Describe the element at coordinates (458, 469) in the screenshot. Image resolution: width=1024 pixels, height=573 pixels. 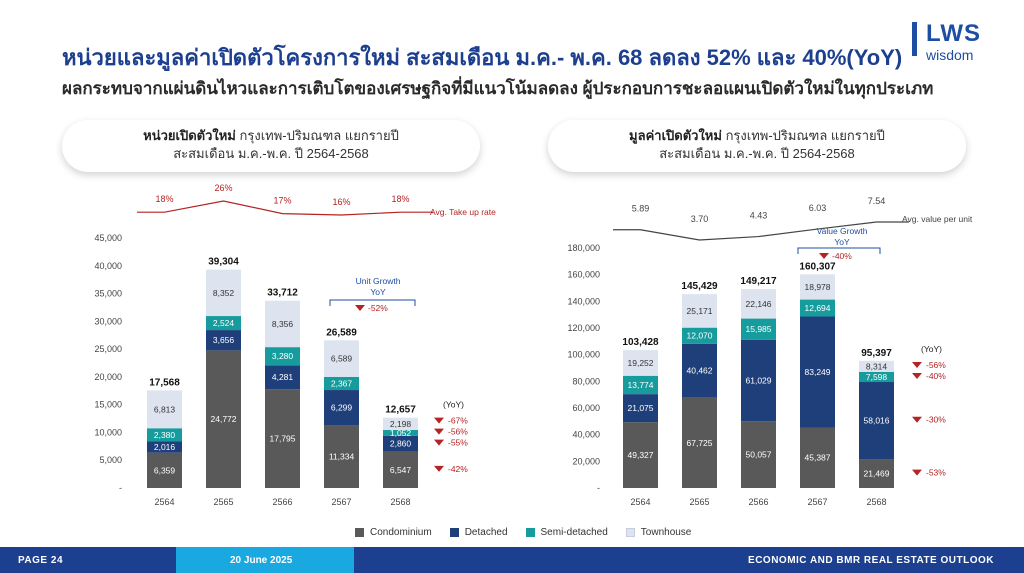
I see `chart1-growth-label-condominium: -42%` at that location.